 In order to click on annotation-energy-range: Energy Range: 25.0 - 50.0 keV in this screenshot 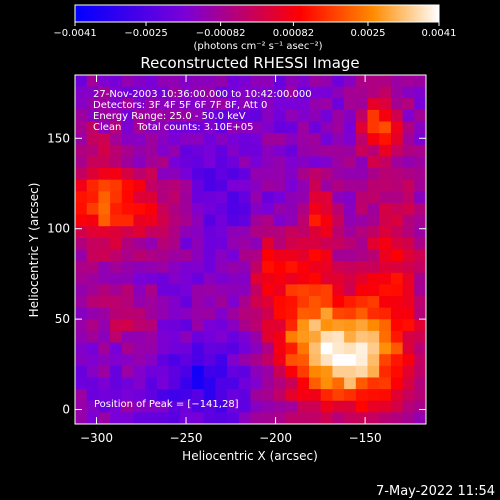, I will do `click(169, 116)`.